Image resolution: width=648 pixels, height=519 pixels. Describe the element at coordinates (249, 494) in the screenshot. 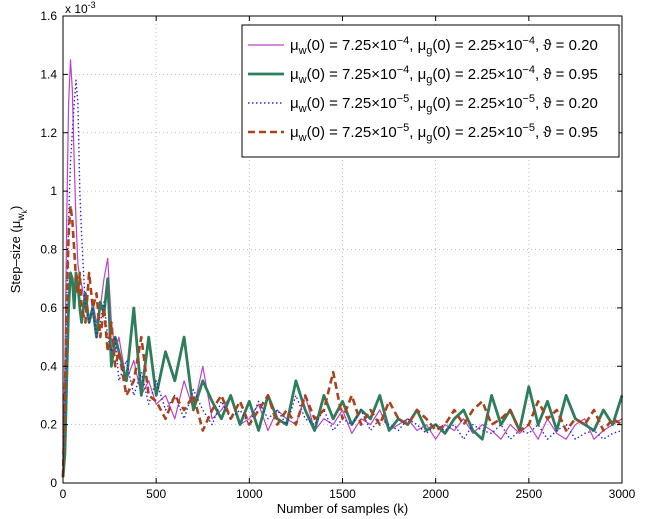

I see `x-tick-label: 1000` at that location.